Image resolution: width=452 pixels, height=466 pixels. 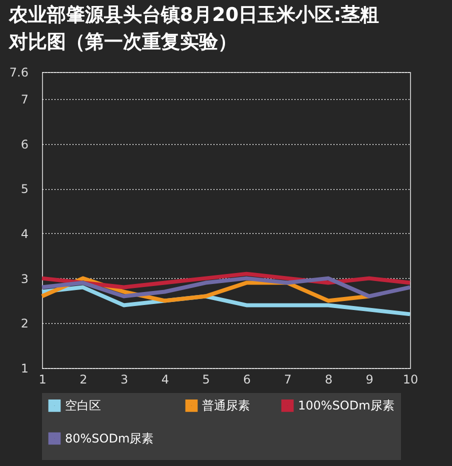 I want to click on y-tick-label: 4, so click(x=24, y=233).